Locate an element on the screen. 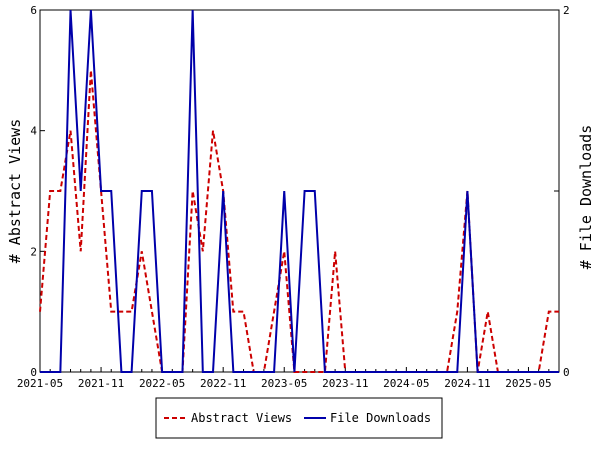 This screenshot has width=600, height=450. left-y-tick-label: 2 is located at coordinates (33, 251).